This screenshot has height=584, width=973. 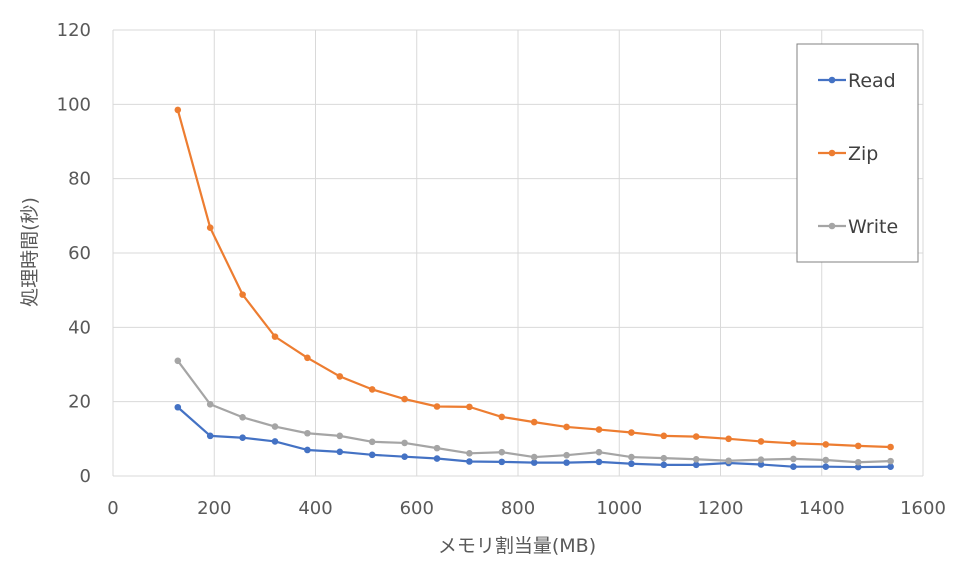 What do you see at coordinates (863, 154) in the screenshot?
I see `legend-label: Zip` at bounding box center [863, 154].